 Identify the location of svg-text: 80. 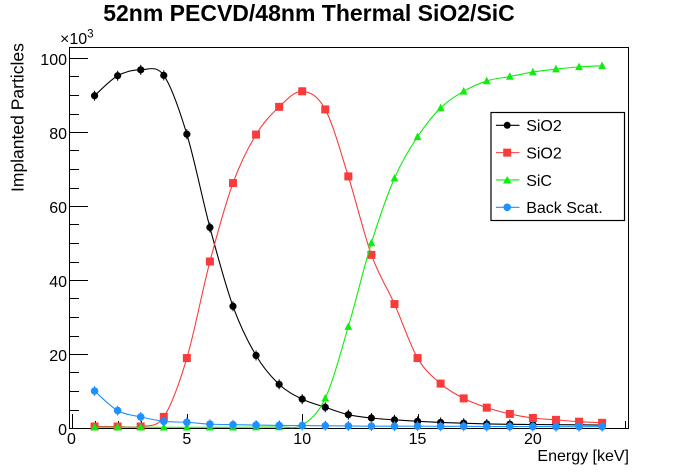
(58, 134).